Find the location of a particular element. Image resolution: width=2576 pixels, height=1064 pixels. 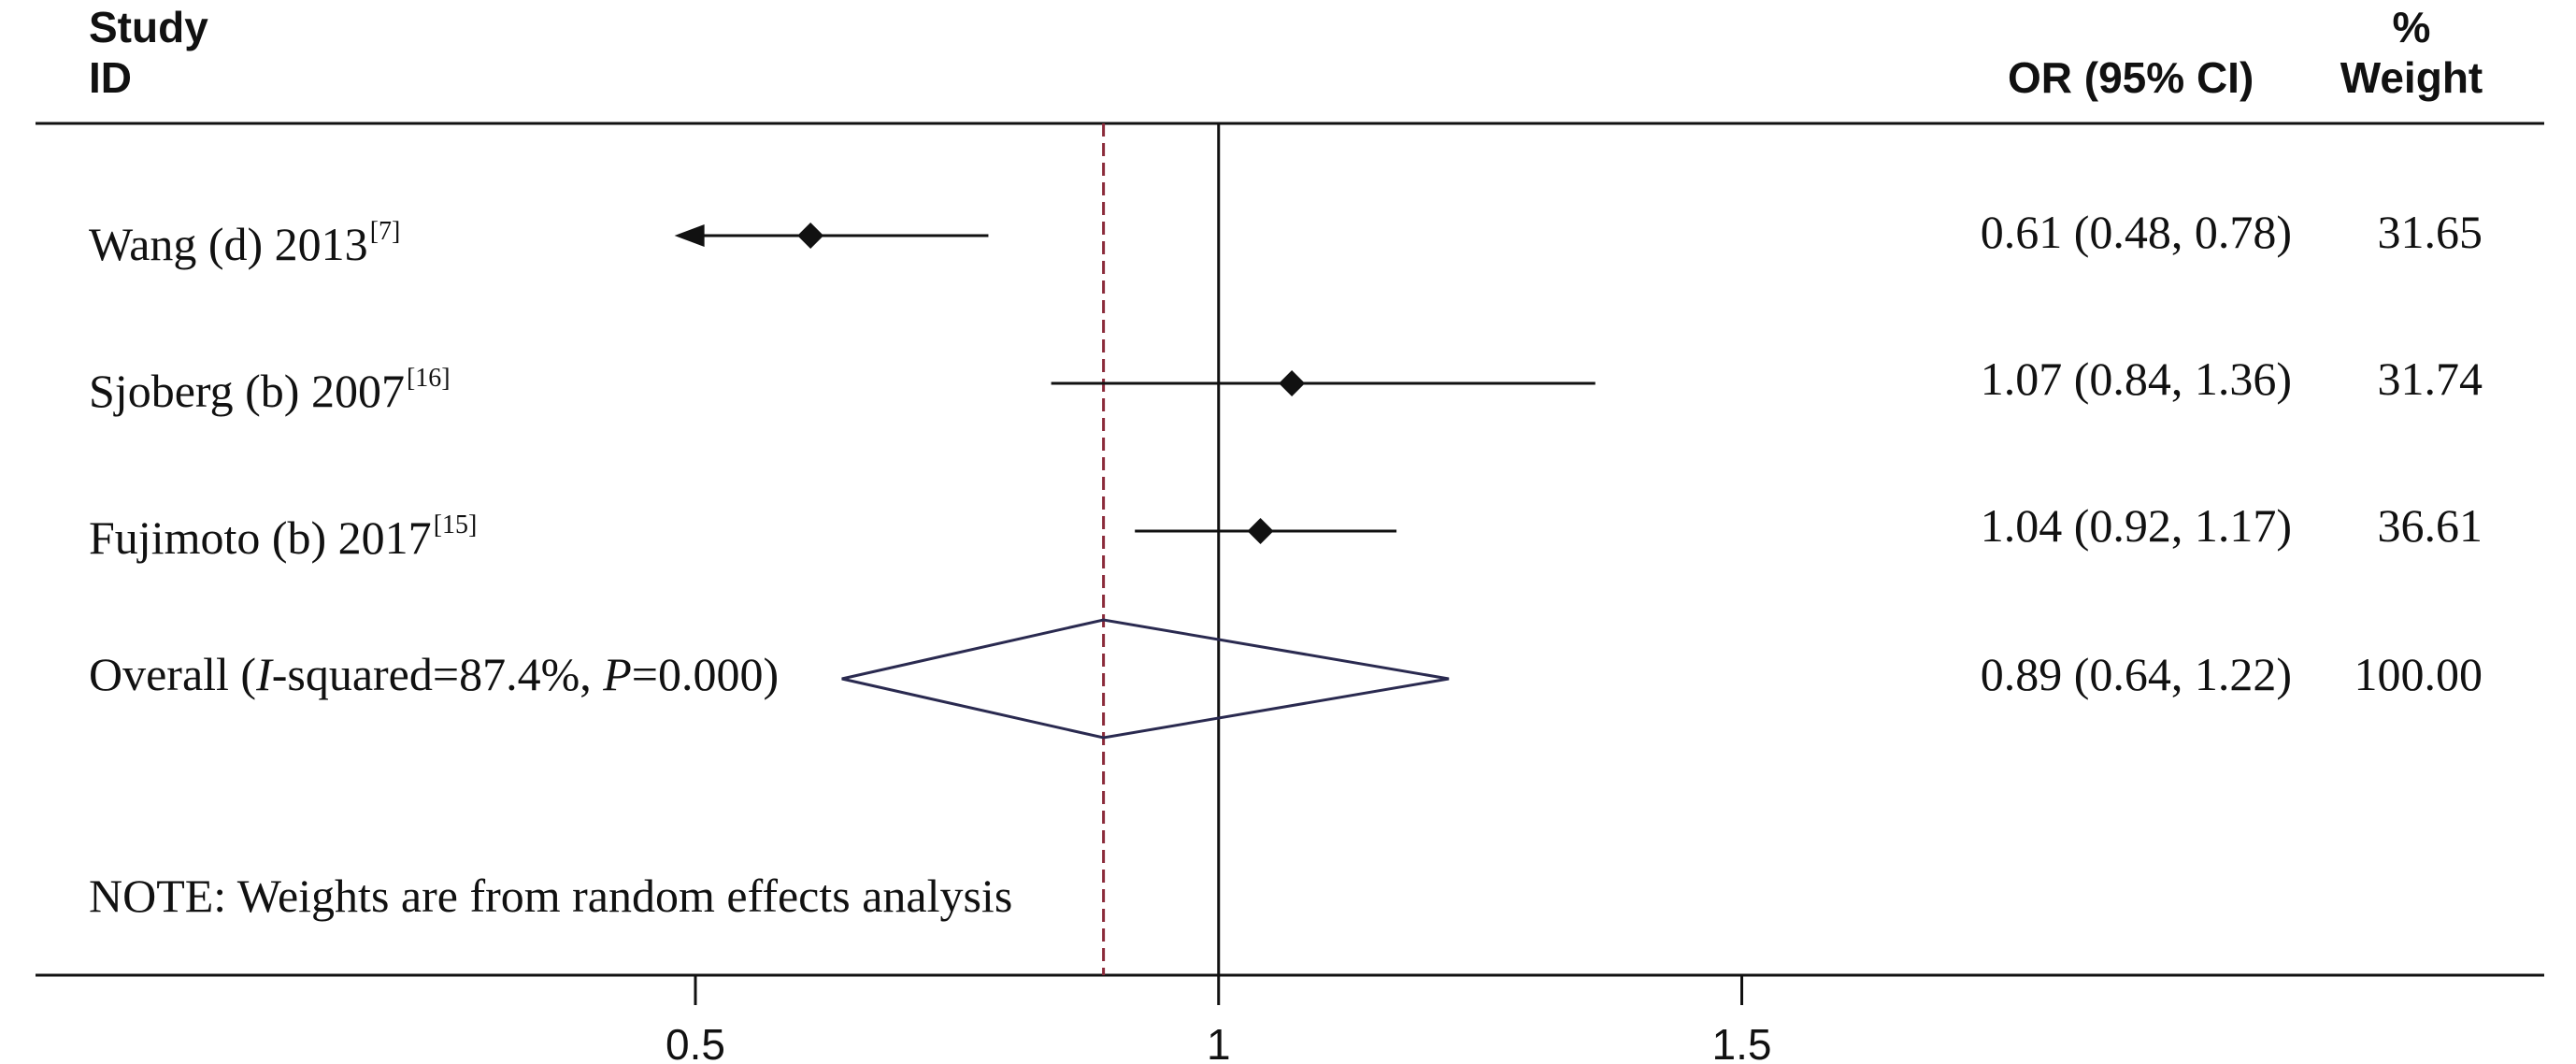

weight-value: 36.61 is located at coordinates (2430, 525).